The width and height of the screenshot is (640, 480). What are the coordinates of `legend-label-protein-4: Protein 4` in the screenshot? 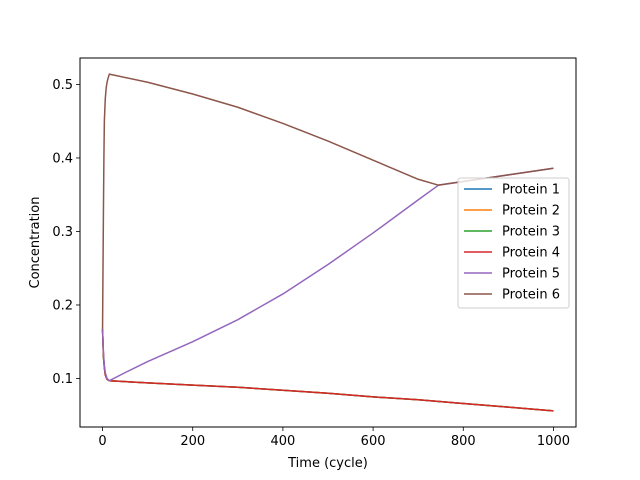 It's located at (531, 253).